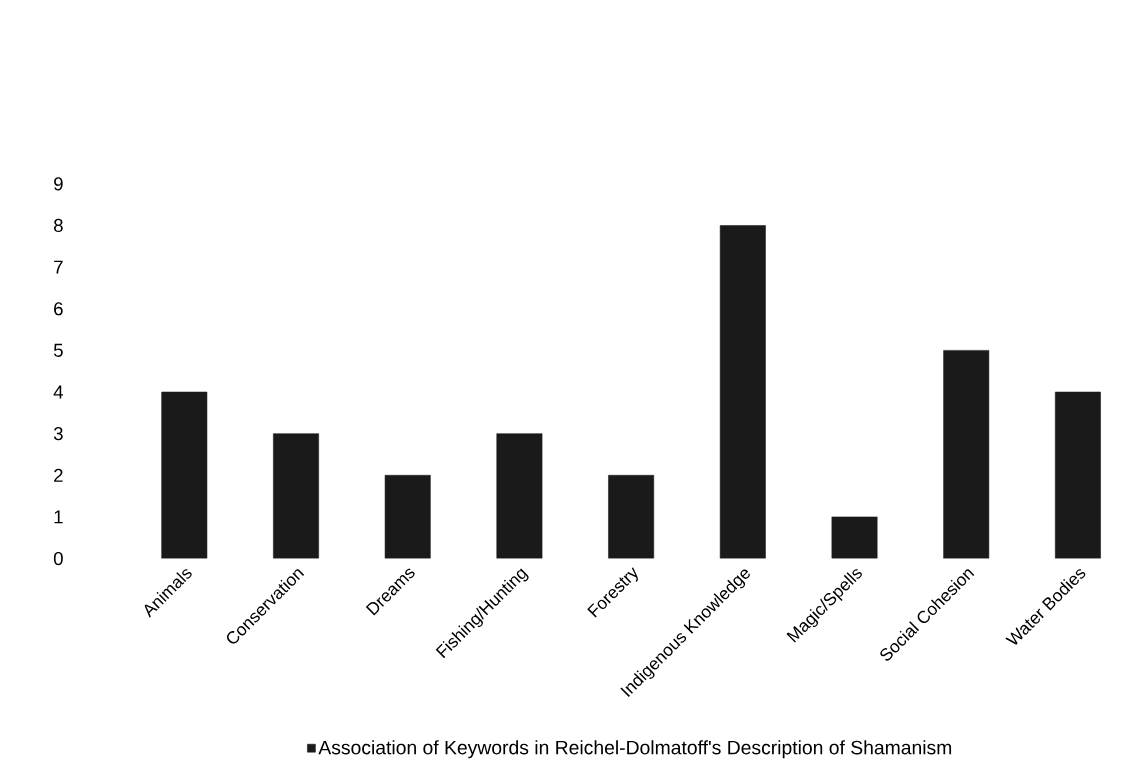  What do you see at coordinates (58, 559) in the screenshot?
I see `y-tick-label: 0` at bounding box center [58, 559].